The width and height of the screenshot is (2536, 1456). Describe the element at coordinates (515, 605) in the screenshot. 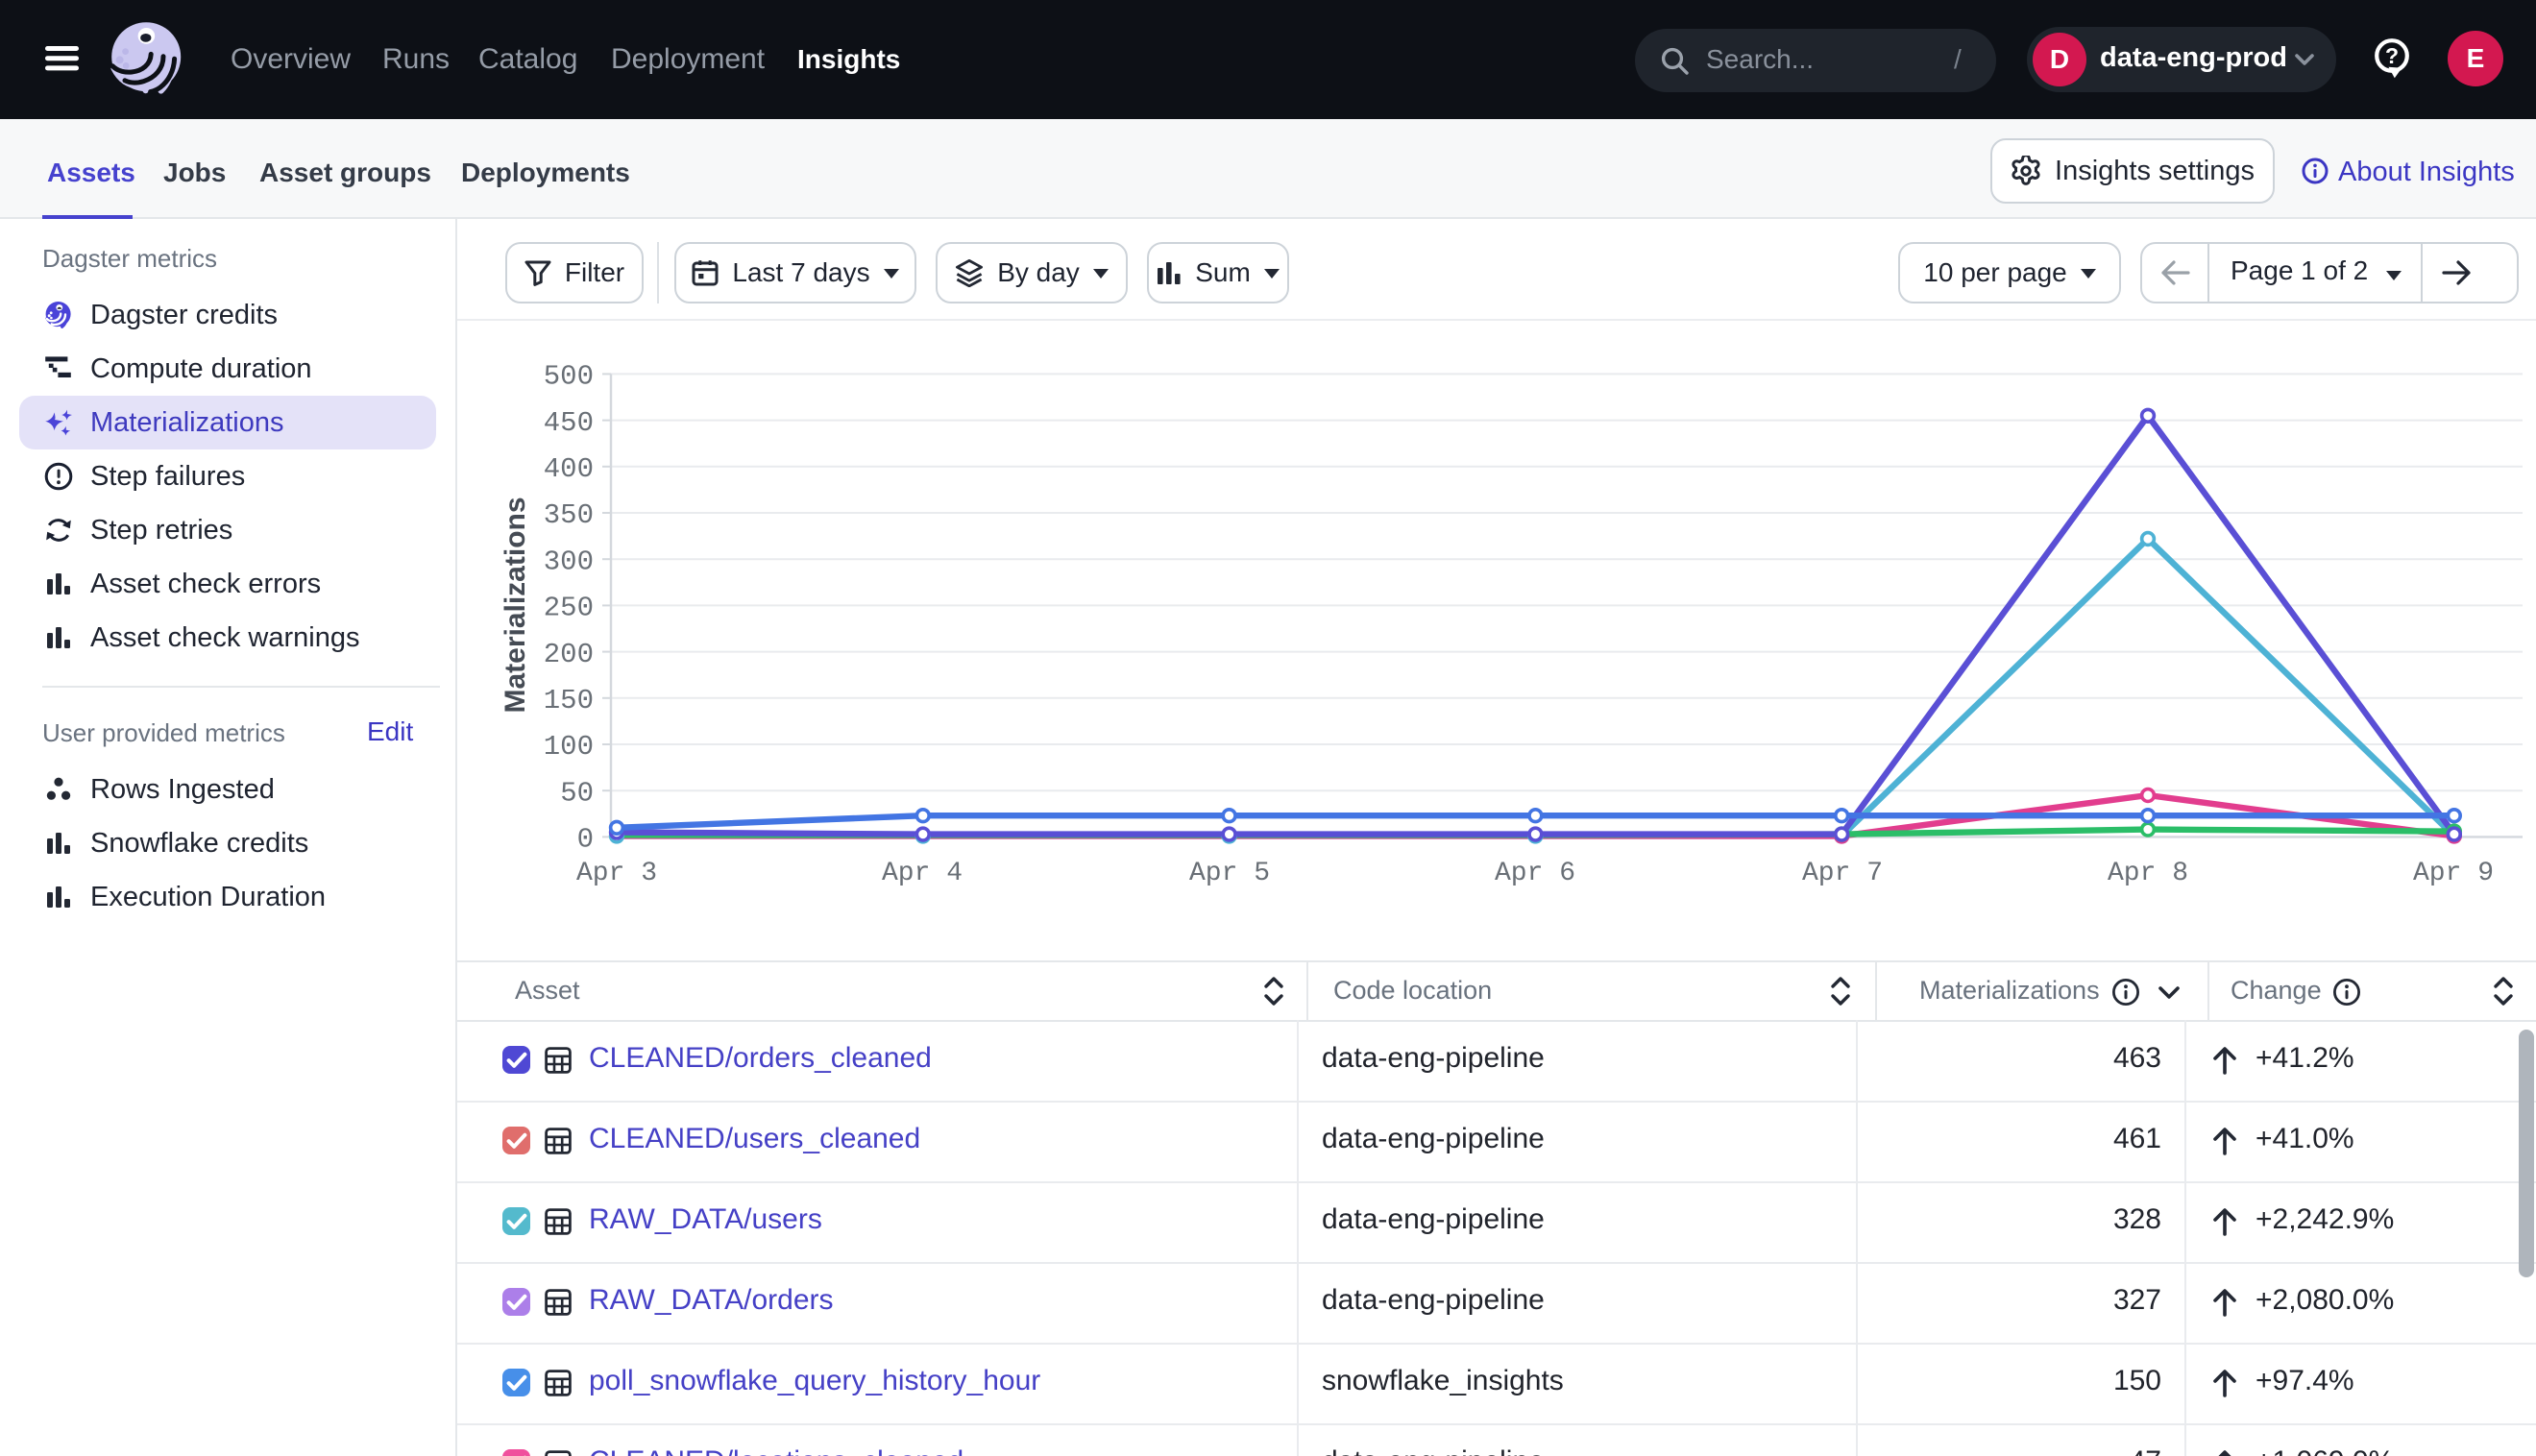

I see `svg-text: Materializations` at that location.